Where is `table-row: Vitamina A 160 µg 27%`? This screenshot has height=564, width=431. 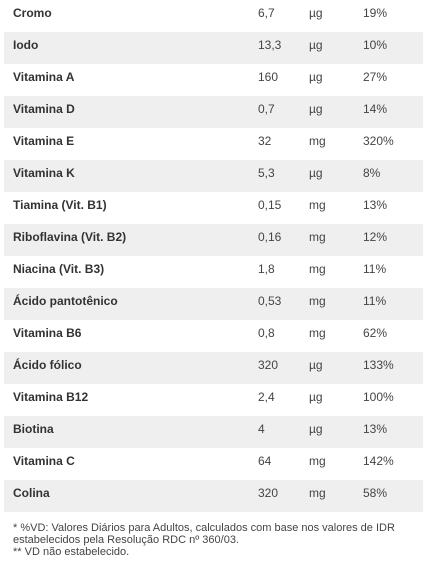
table-row: Vitamina A 160 µg 27% is located at coordinates (213, 80).